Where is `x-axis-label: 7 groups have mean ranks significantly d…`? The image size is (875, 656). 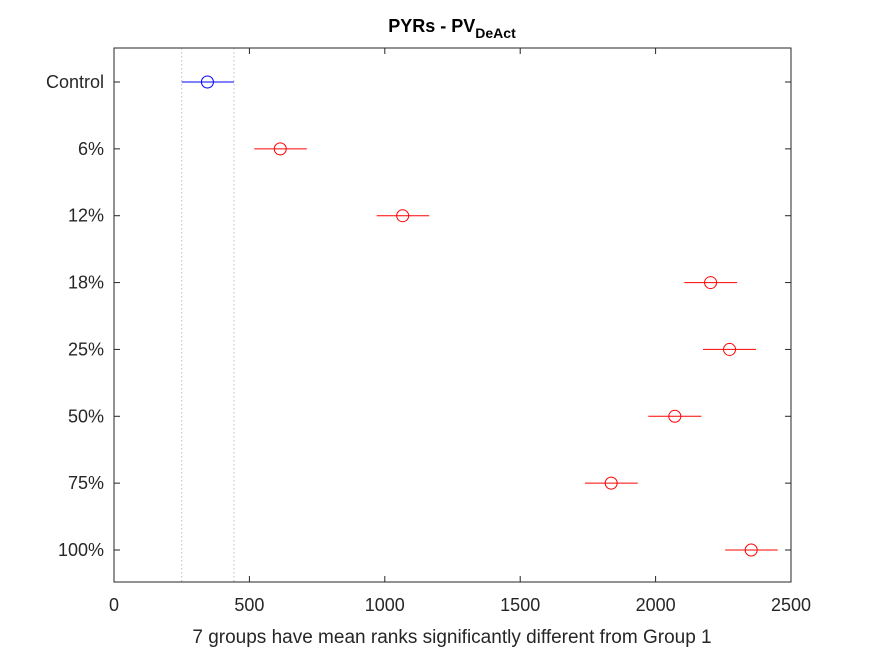
x-axis-label: 7 groups have mean ranks significantly d… is located at coordinates (451, 637).